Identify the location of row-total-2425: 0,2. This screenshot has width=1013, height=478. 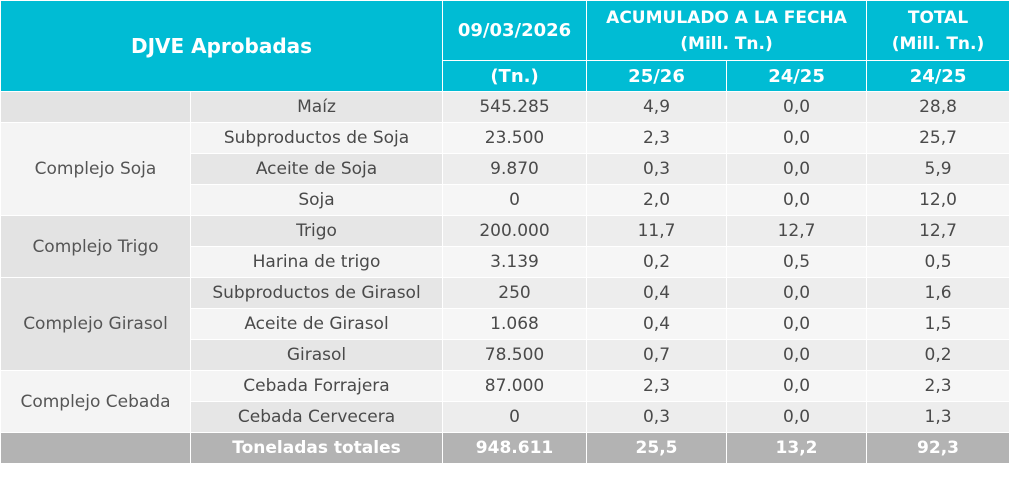
(938, 355).